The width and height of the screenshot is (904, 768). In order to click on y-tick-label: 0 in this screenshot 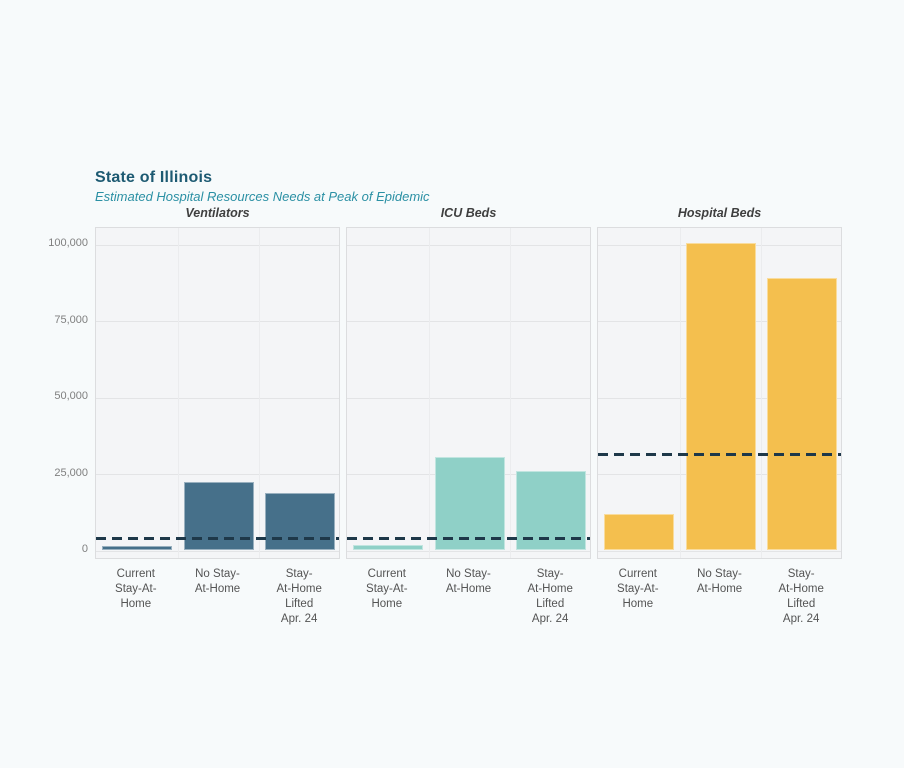, I will do `click(84, 549)`.